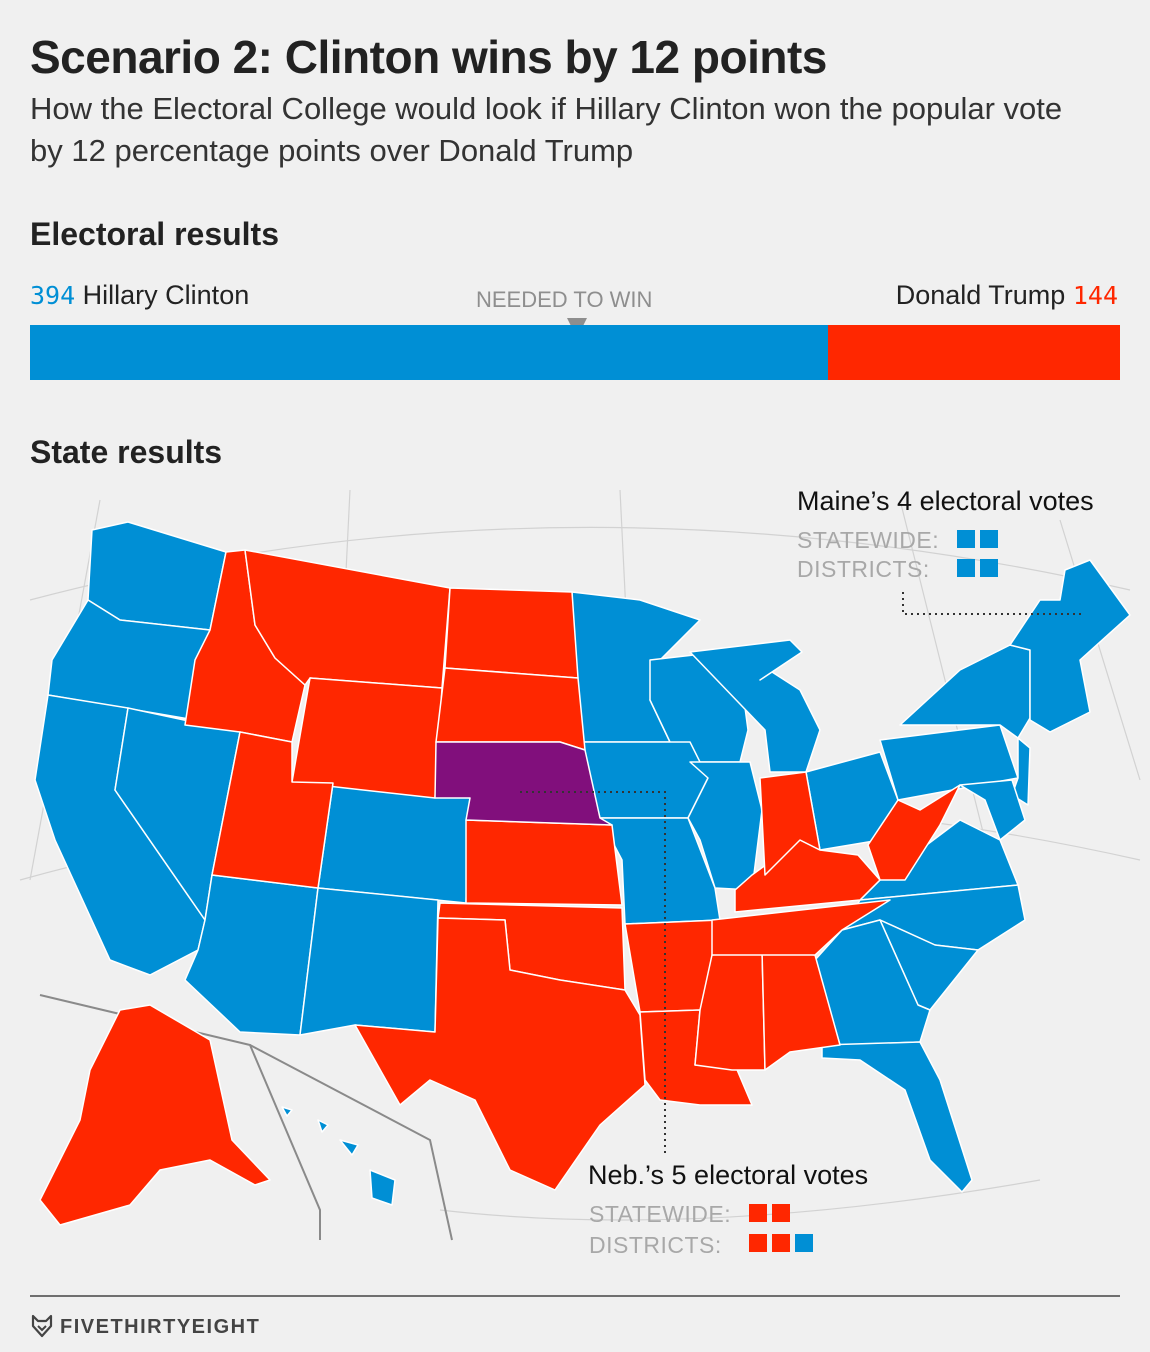 The image size is (1150, 1352). What do you see at coordinates (1095, 295) in the screenshot?
I see `trump-votes: 144` at bounding box center [1095, 295].